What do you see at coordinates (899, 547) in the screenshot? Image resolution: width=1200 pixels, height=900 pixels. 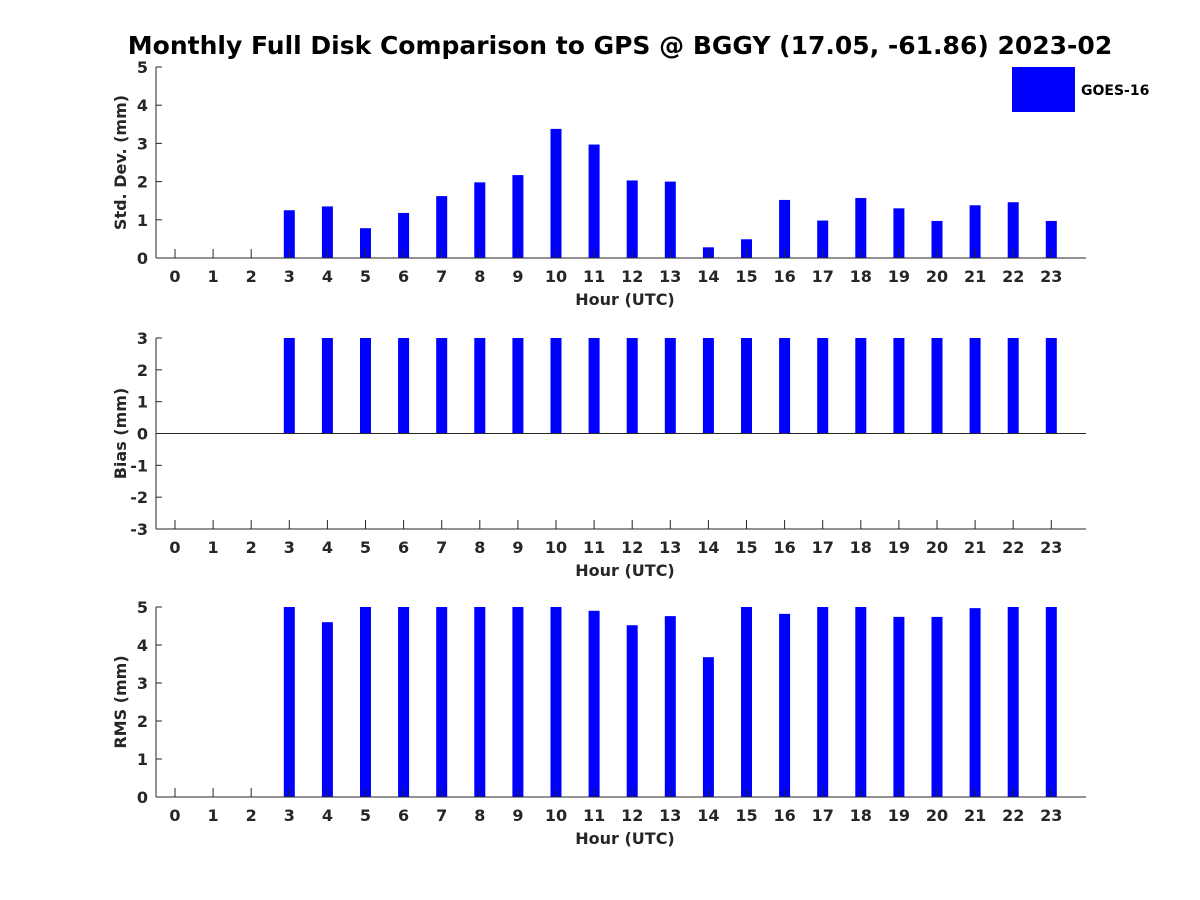 I see `bias-xtick-label-19: 19` at bounding box center [899, 547].